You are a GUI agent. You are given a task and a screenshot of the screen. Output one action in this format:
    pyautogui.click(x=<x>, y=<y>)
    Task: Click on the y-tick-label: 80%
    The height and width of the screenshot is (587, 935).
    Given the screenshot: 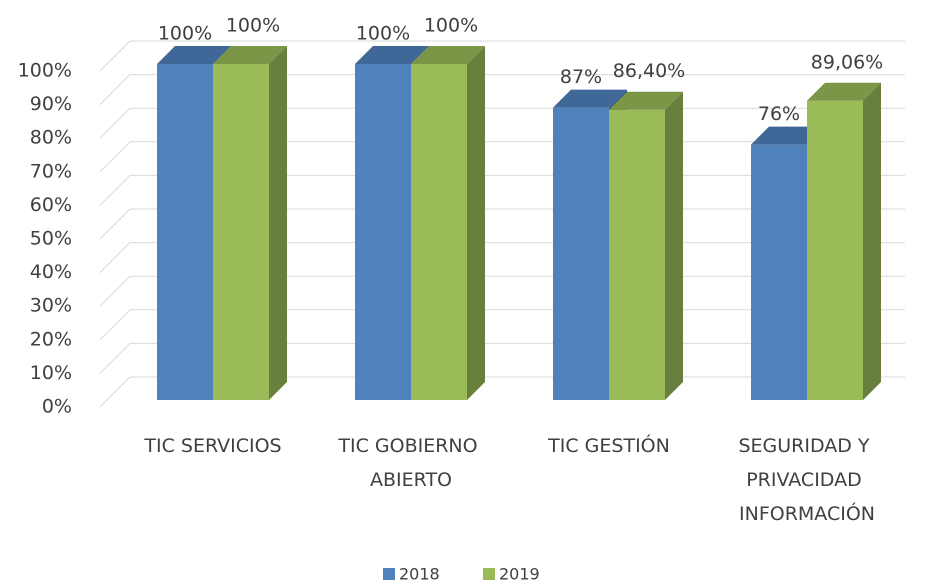 What is the action you would take?
    pyautogui.click(x=51, y=138)
    